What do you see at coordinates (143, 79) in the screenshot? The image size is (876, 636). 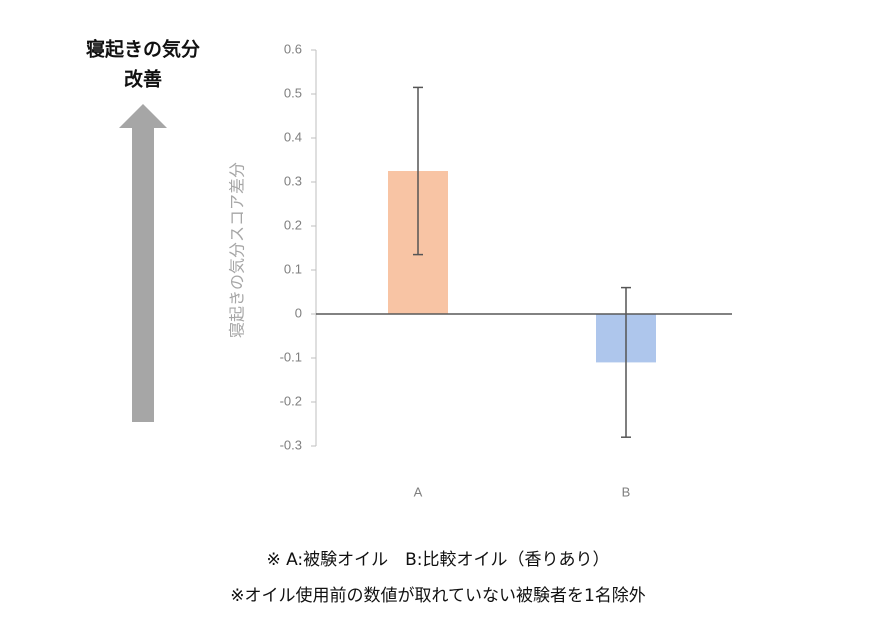 I see `annotation: 改善` at bounding box center [143, 79].